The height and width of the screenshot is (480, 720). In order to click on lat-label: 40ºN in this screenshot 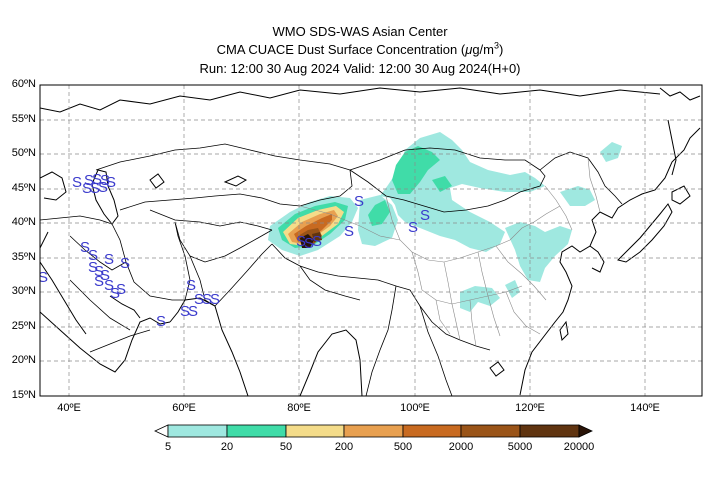, I will do `click(23, 222)`.